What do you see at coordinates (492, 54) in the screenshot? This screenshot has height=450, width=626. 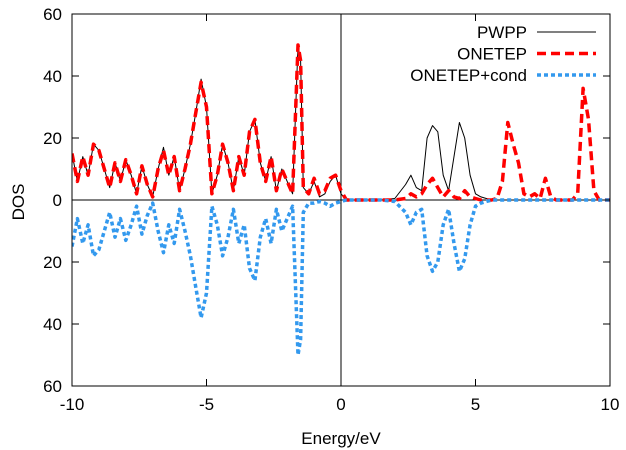 I see `legend-label: ONETEP` at bounding box center [492, 54].